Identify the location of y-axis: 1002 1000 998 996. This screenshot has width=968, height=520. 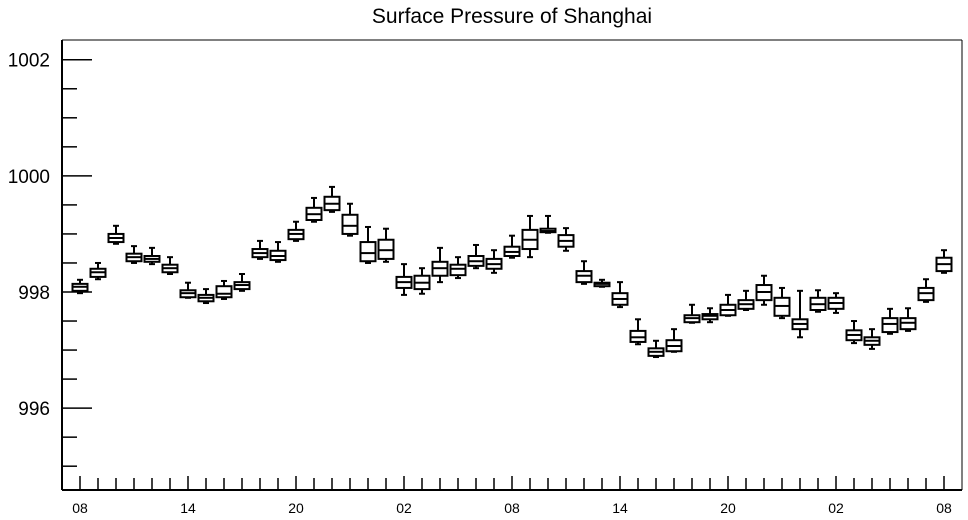
(50, 259).